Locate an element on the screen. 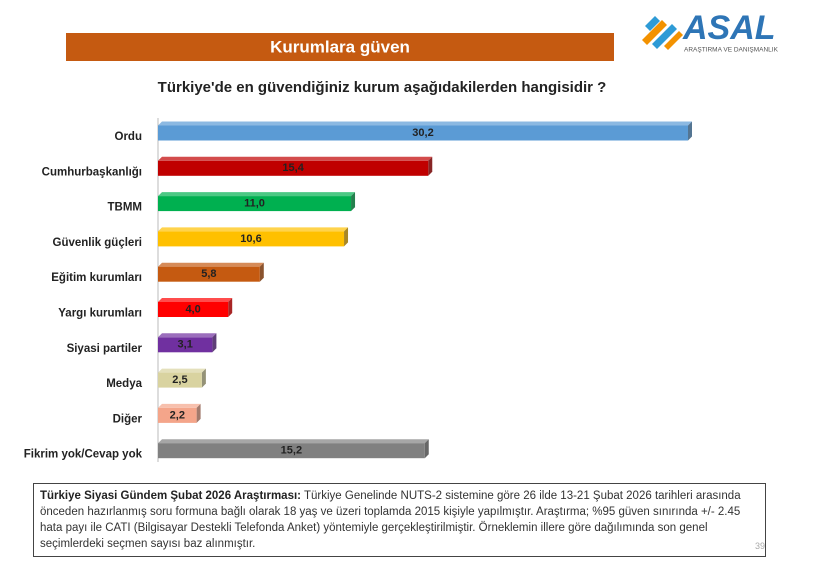  category-label: Eğitim kurumları is located at coordinates (96, 278).